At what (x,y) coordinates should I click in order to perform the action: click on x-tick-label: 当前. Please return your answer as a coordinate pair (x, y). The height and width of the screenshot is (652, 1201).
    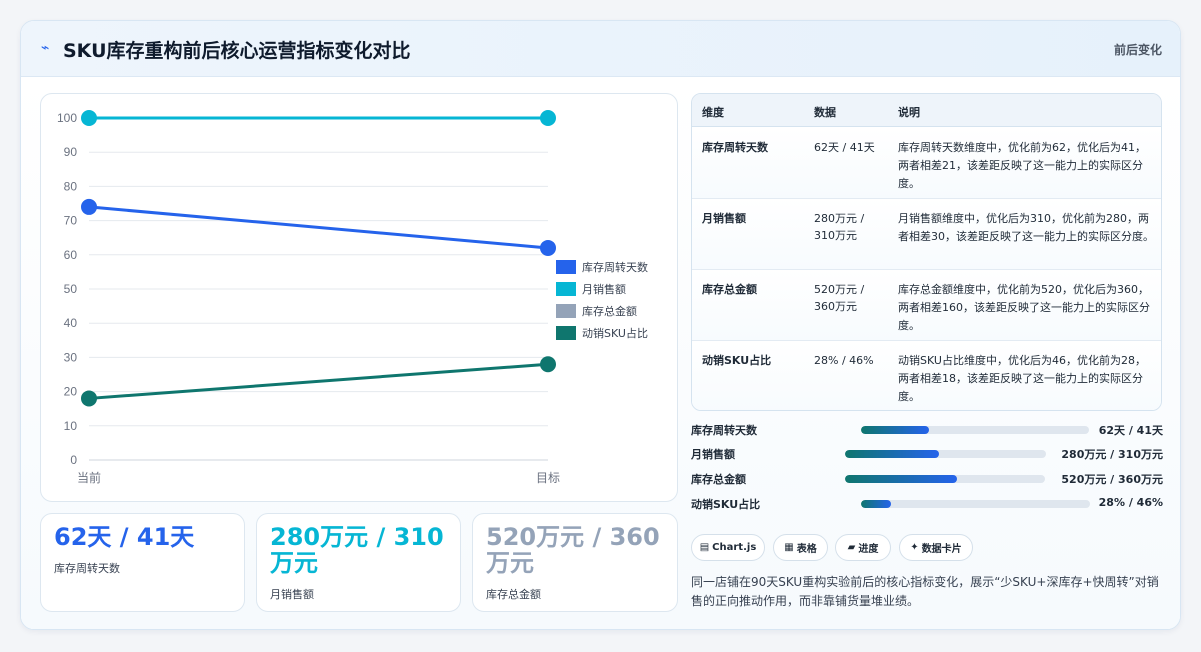
    Looking at the image, I should click on (89, 477).